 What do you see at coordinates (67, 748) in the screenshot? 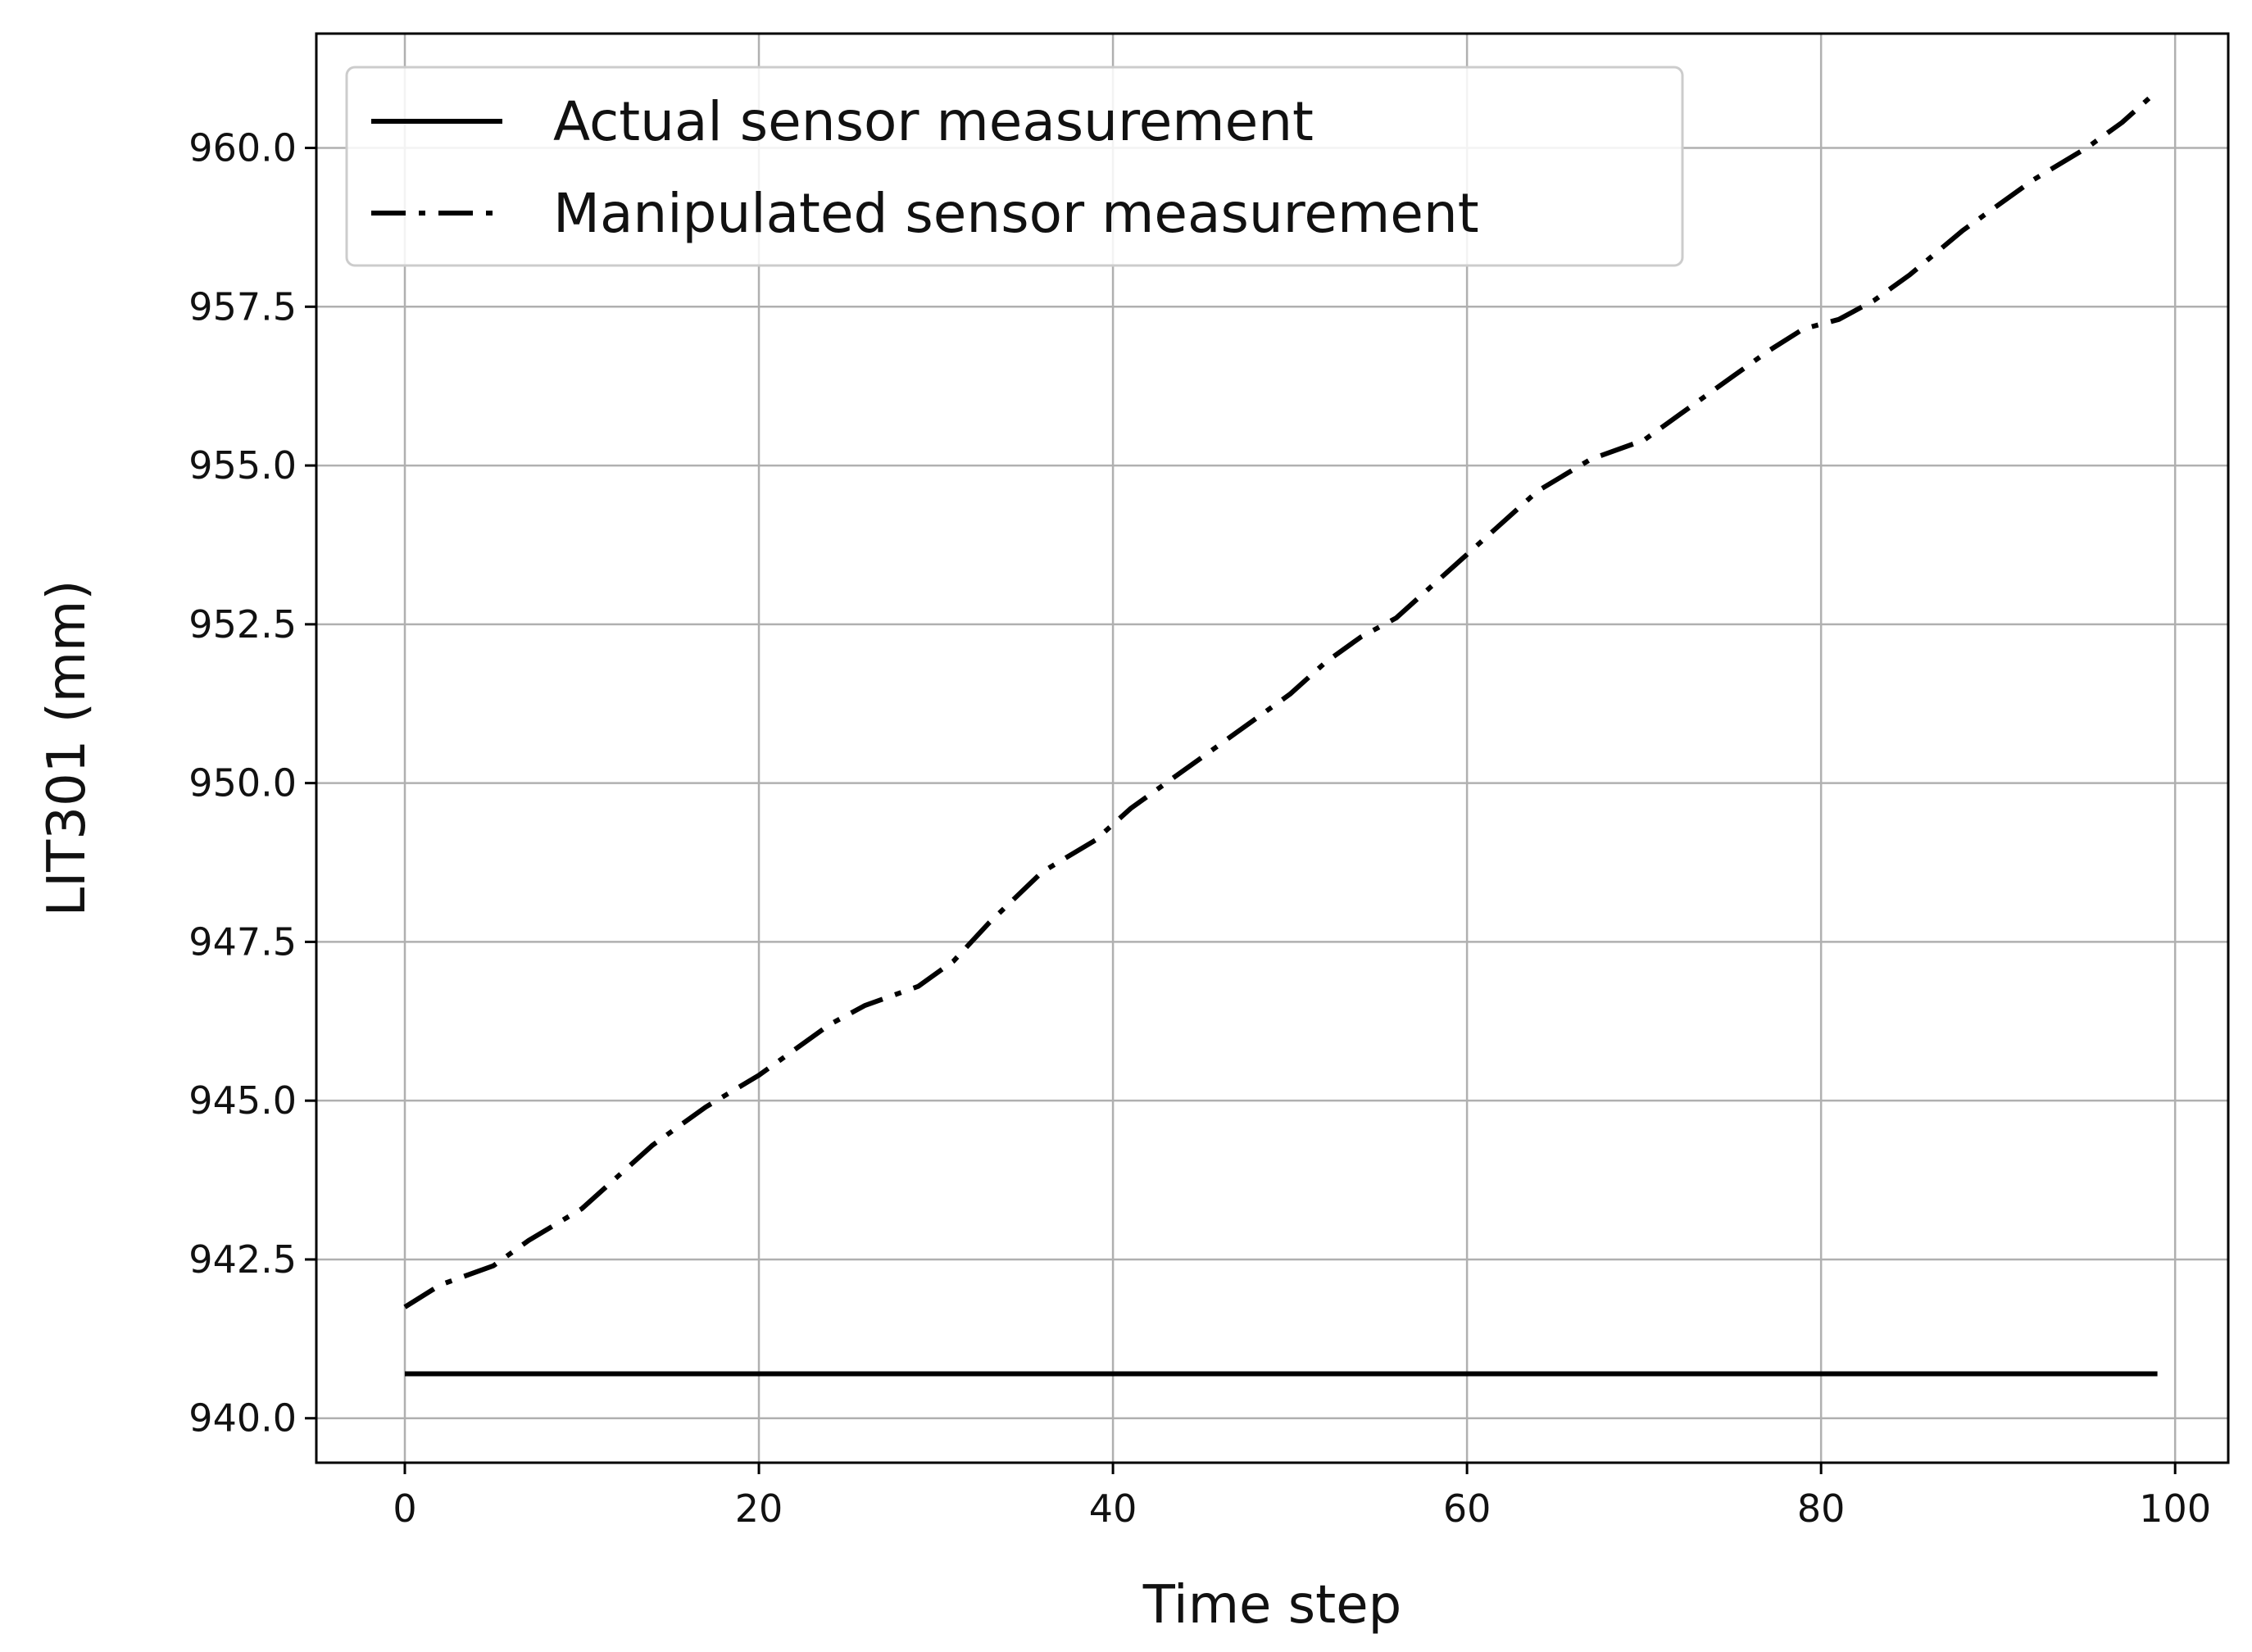
I see `y-axis-label: LIT301 (mm)` at bounding box center [67, 748].